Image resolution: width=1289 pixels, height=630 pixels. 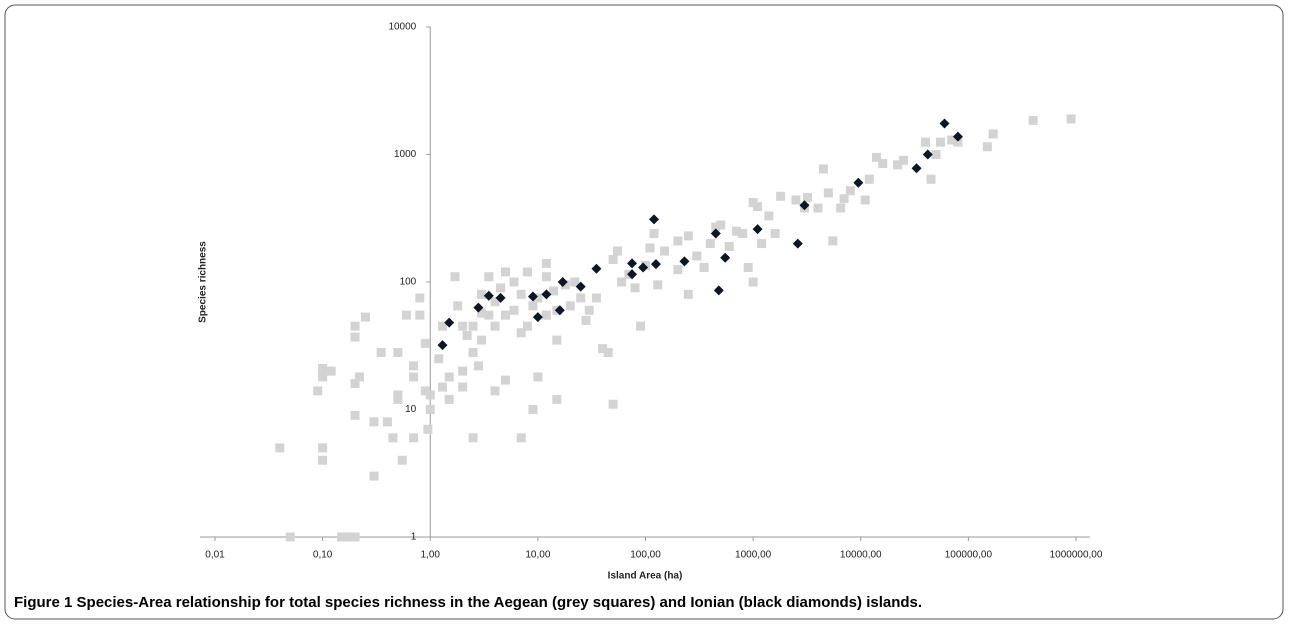 I want to click on x-tick-label: 1000,00, so click(x=753, y=555).